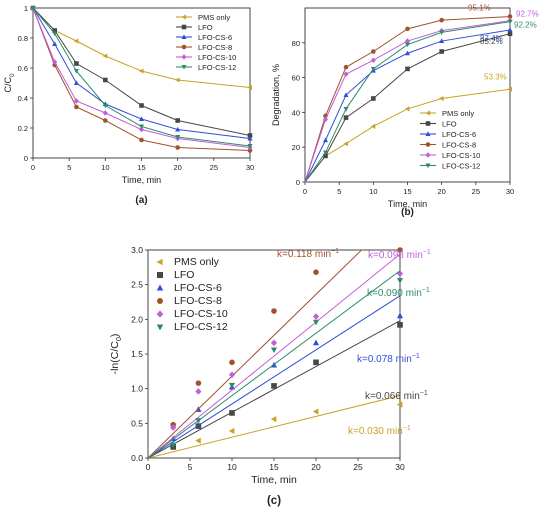 Image resolution: width=550 pixels, height=513 pixels. What do you see at coordinates (23, 98) in the screenshot?
I see `y-tick-label: 0.4` at bounding box center [23, 98].